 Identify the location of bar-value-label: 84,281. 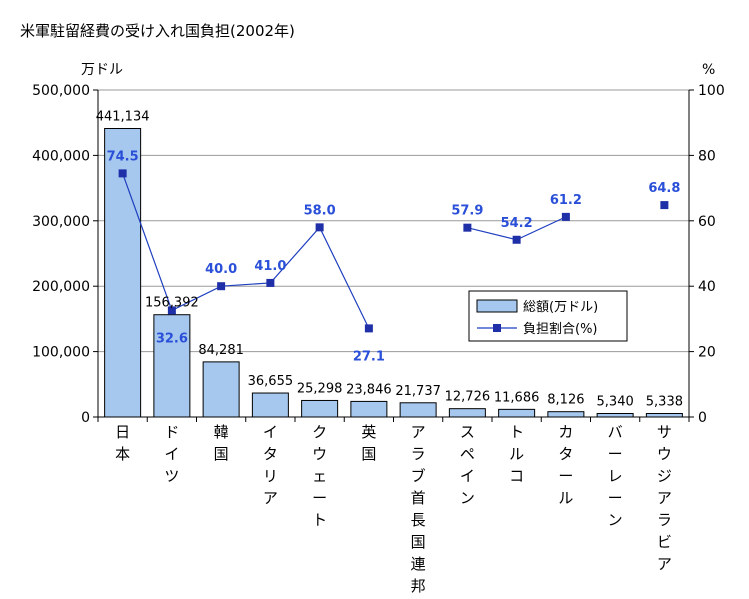
(221, 350).